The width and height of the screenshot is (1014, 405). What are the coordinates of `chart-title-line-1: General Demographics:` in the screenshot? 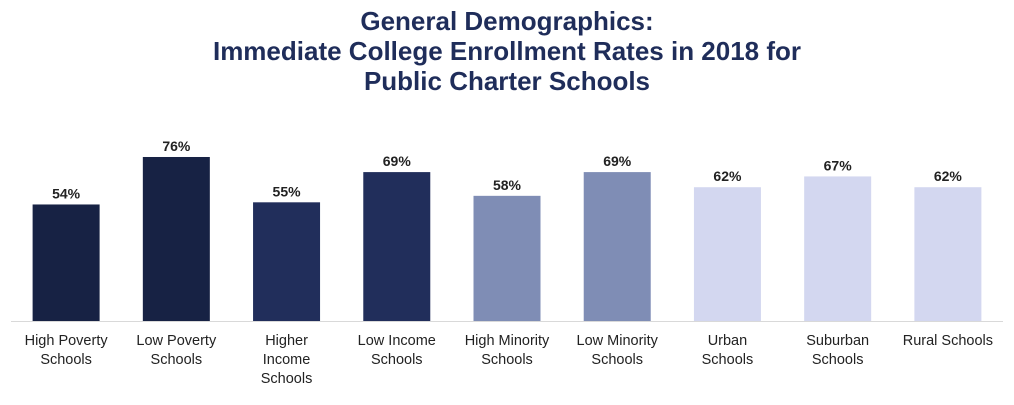 It's located at (507, 21).